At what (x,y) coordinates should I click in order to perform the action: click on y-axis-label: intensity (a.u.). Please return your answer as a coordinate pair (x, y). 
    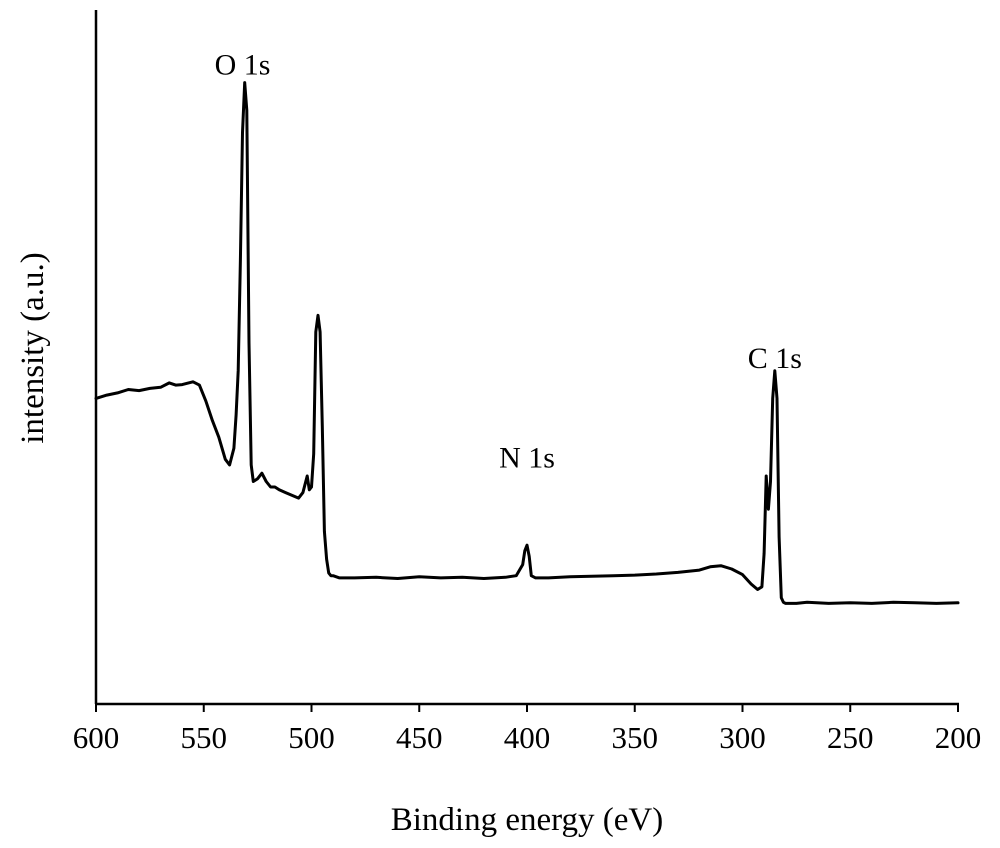
    Looking at the image, I should click on (33, 348).